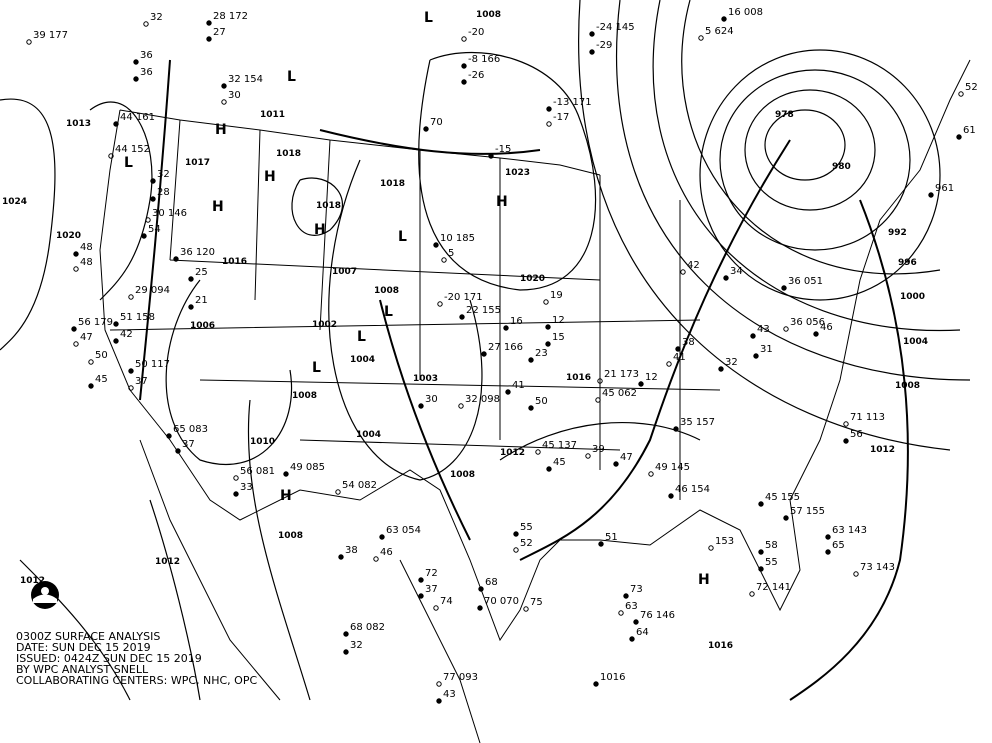 This screenshot has width=992, height=743. What do you see at coordinates (328, 206) in the screenshot?
I see `isobar-label: 1018` at bounding box center [328, 206].